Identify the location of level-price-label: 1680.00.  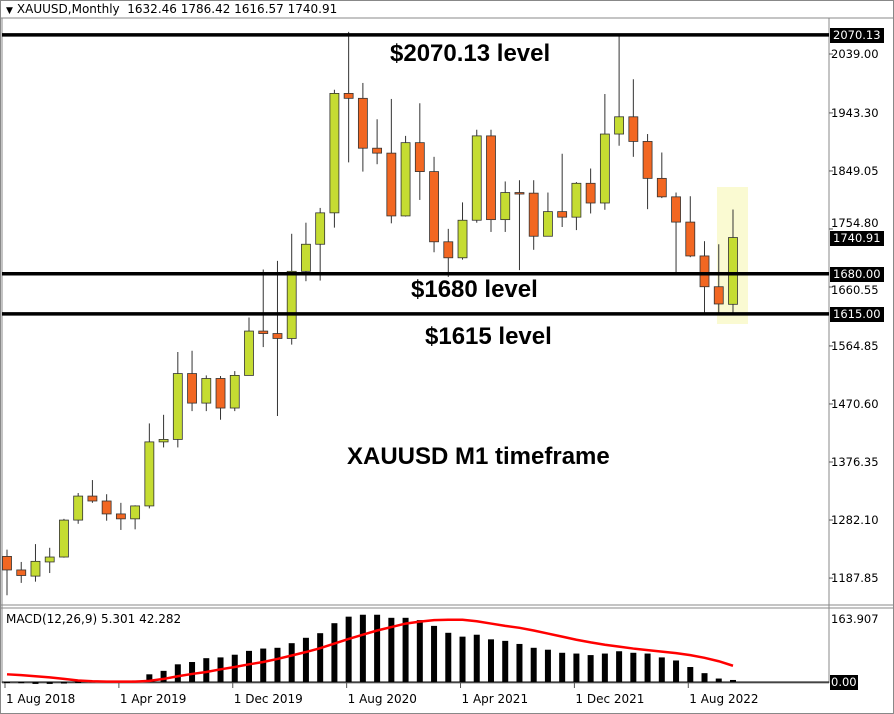
(857, 274).